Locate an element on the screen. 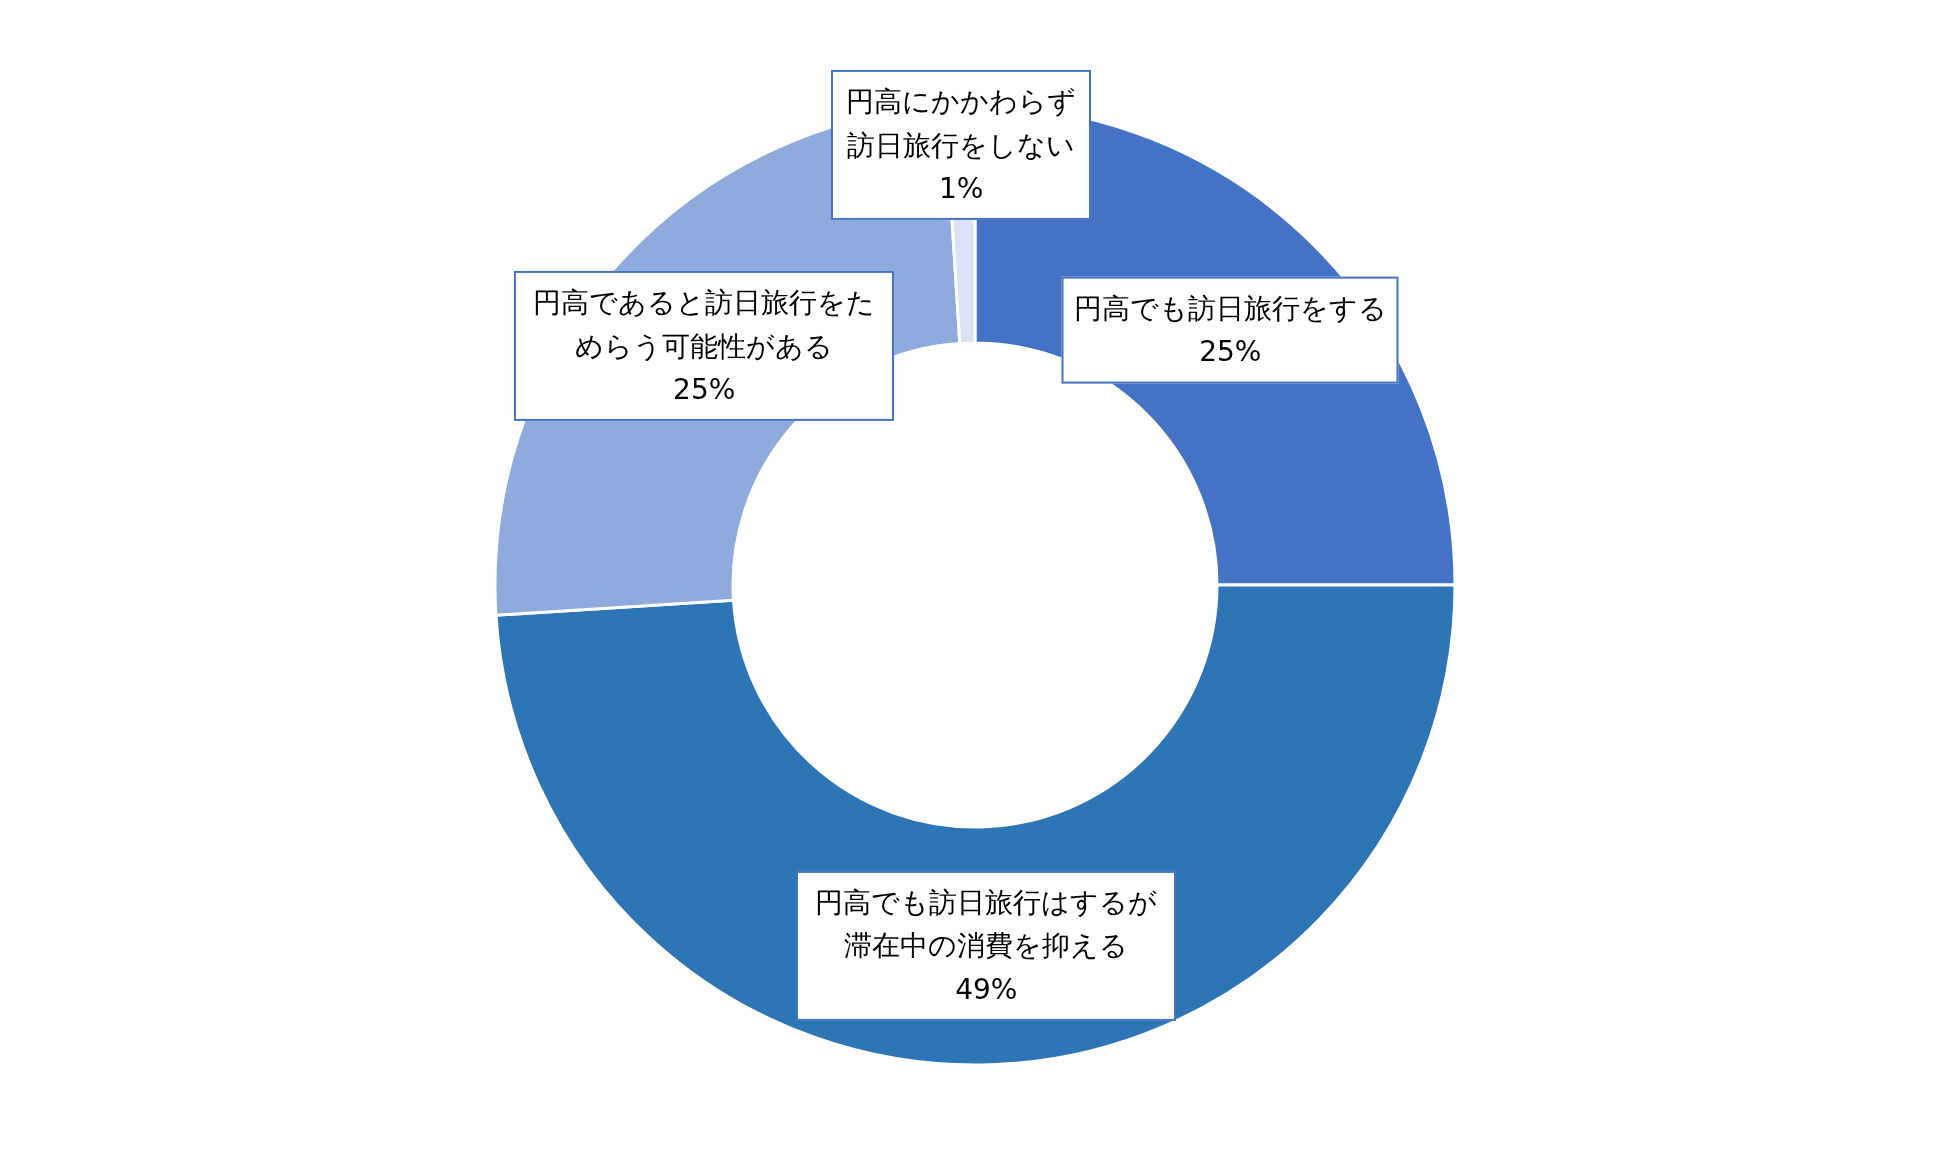  data-label: 1% is located at coordinates (961, 188).